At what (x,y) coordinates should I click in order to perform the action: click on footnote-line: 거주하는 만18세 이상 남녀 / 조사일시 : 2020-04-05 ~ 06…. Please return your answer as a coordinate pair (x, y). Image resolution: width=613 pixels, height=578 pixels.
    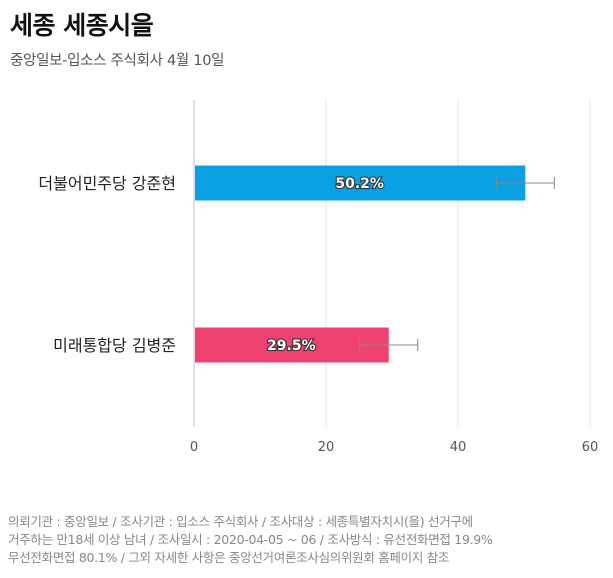
    Looking at the image, I should click on (250, 539).